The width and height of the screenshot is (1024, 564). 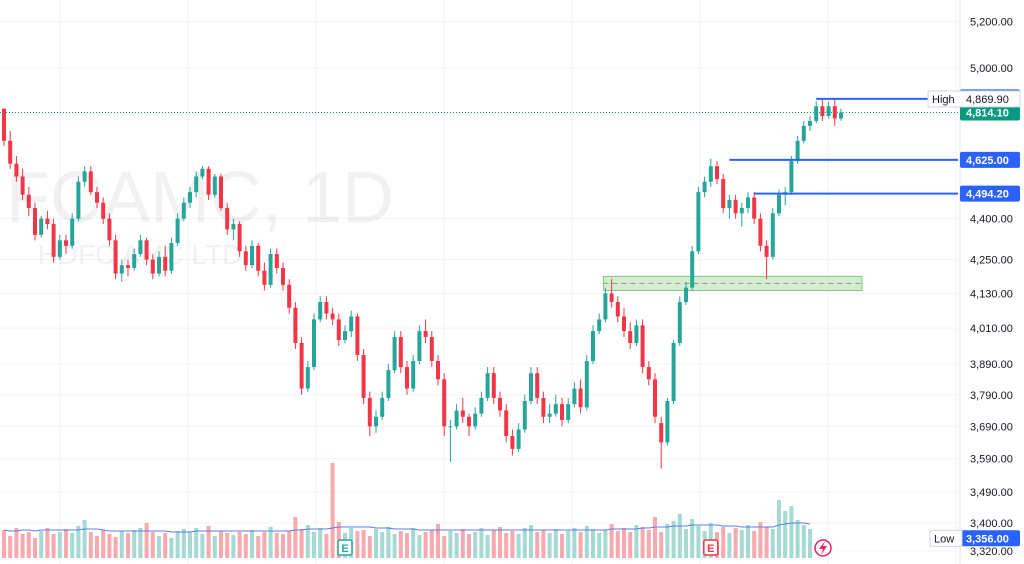 I want to click on replay-lightning-icon, so click(x=823, y=548).